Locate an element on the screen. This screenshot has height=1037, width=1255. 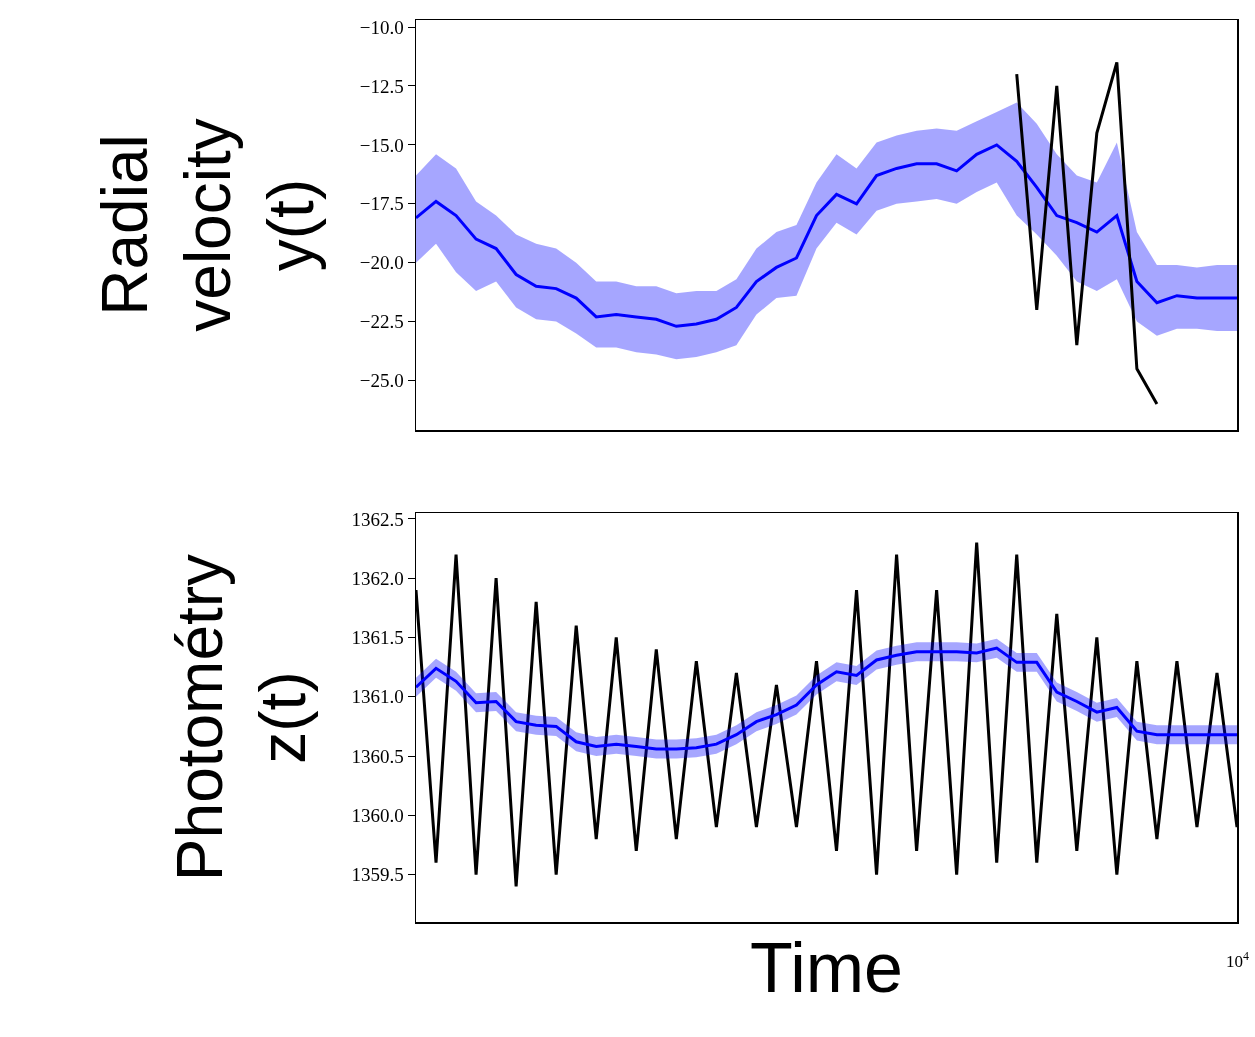
y-tick-label: 1361.5 is located at coordinates (377, 638).